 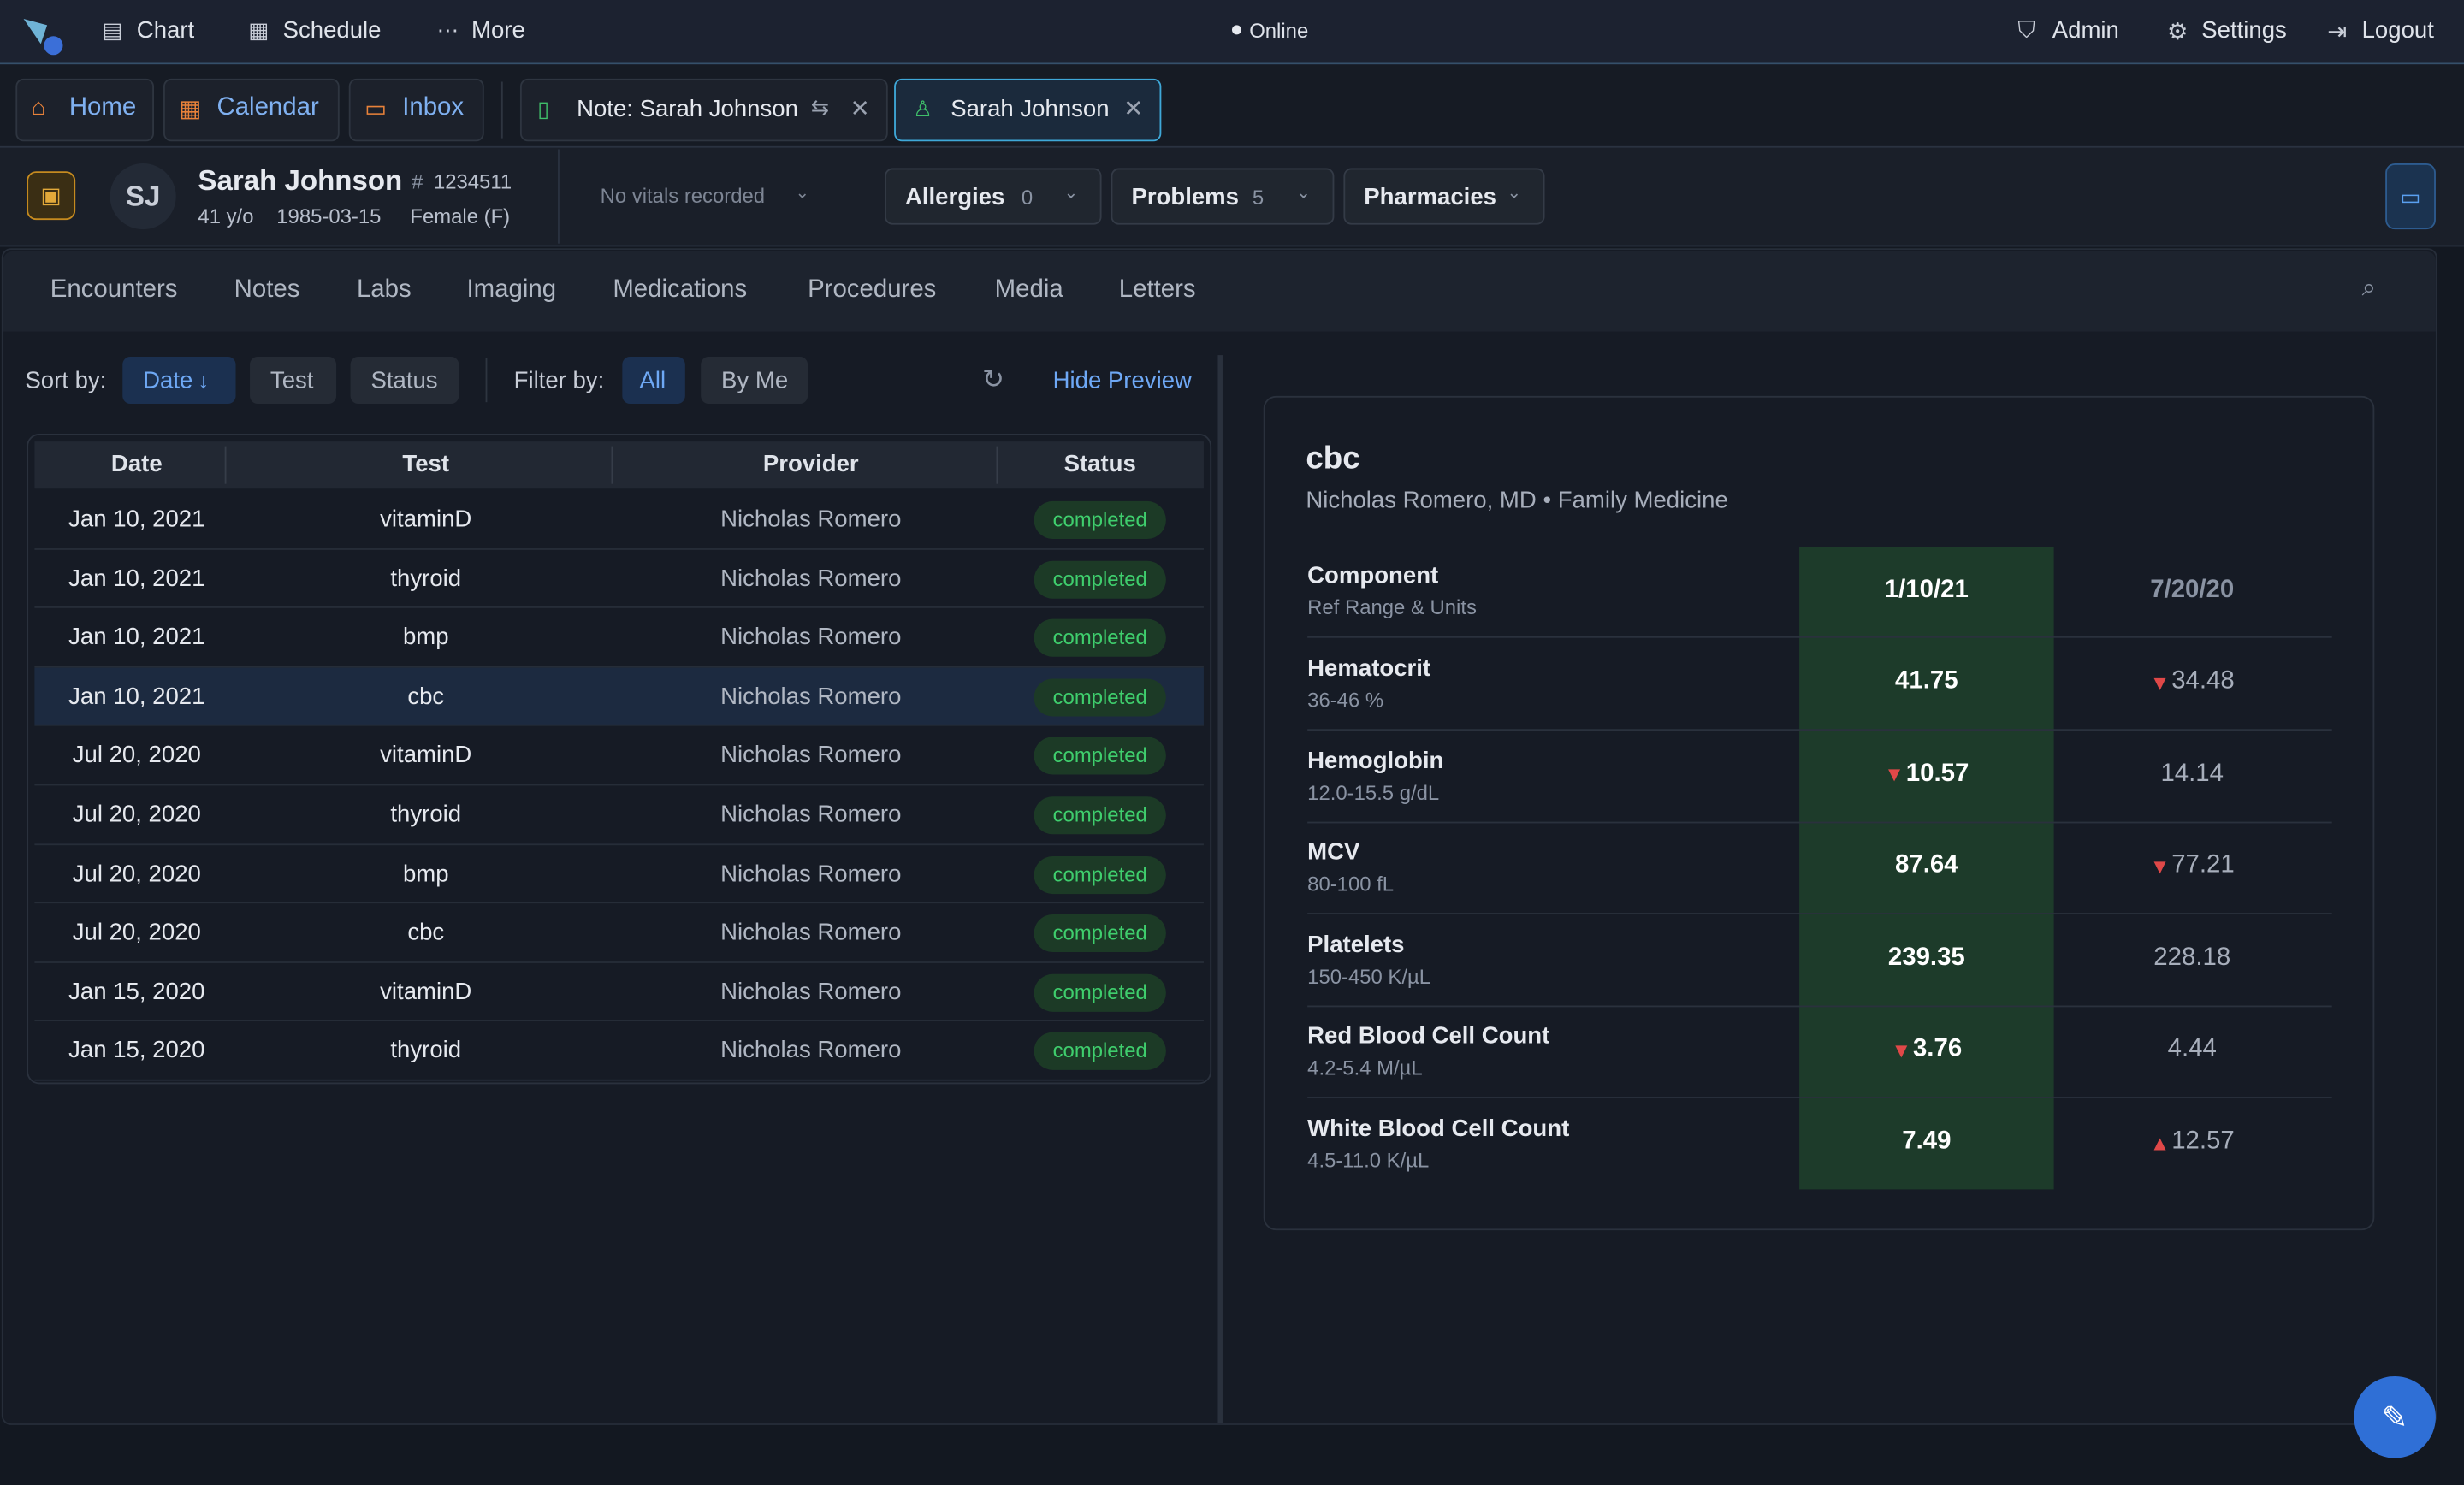 What do you see at coordinates (204, 380) in the screenshot?
I see `sort-arrow: ↓` at bounding box center [204, 380].